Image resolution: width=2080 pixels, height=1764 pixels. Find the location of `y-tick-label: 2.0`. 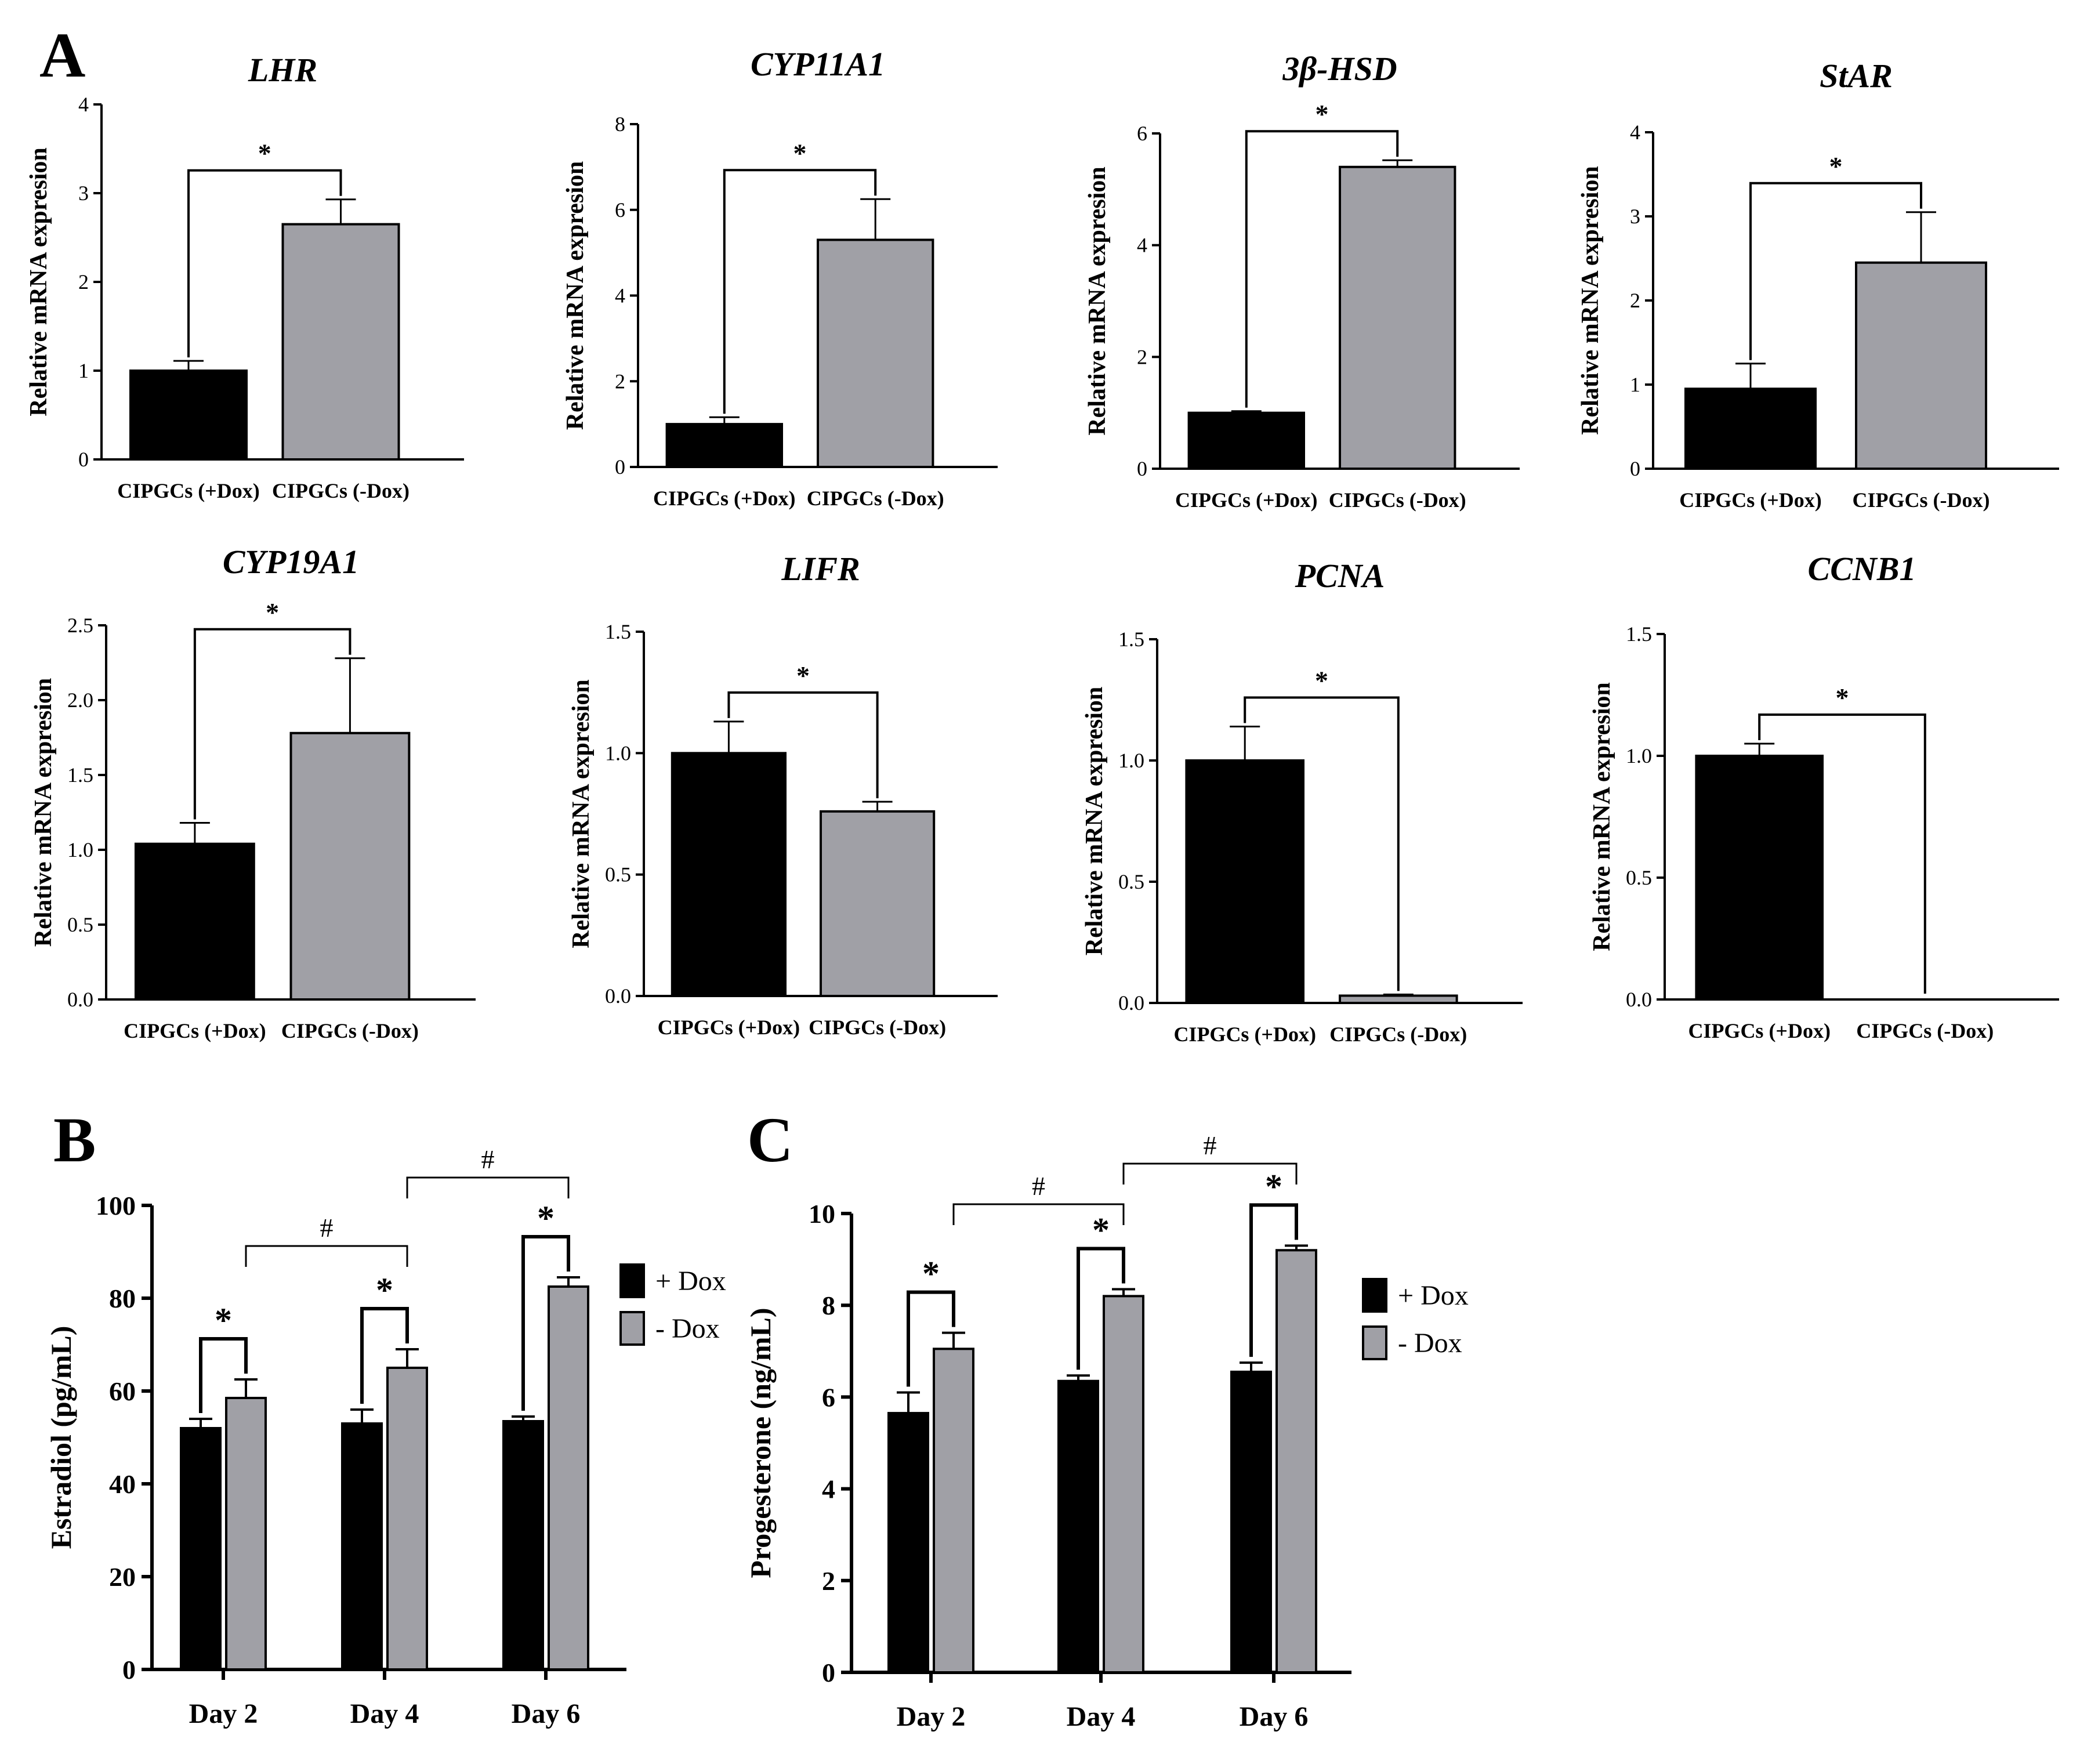

y-tick-label: 2.0 is located at coordinates (80, 700).